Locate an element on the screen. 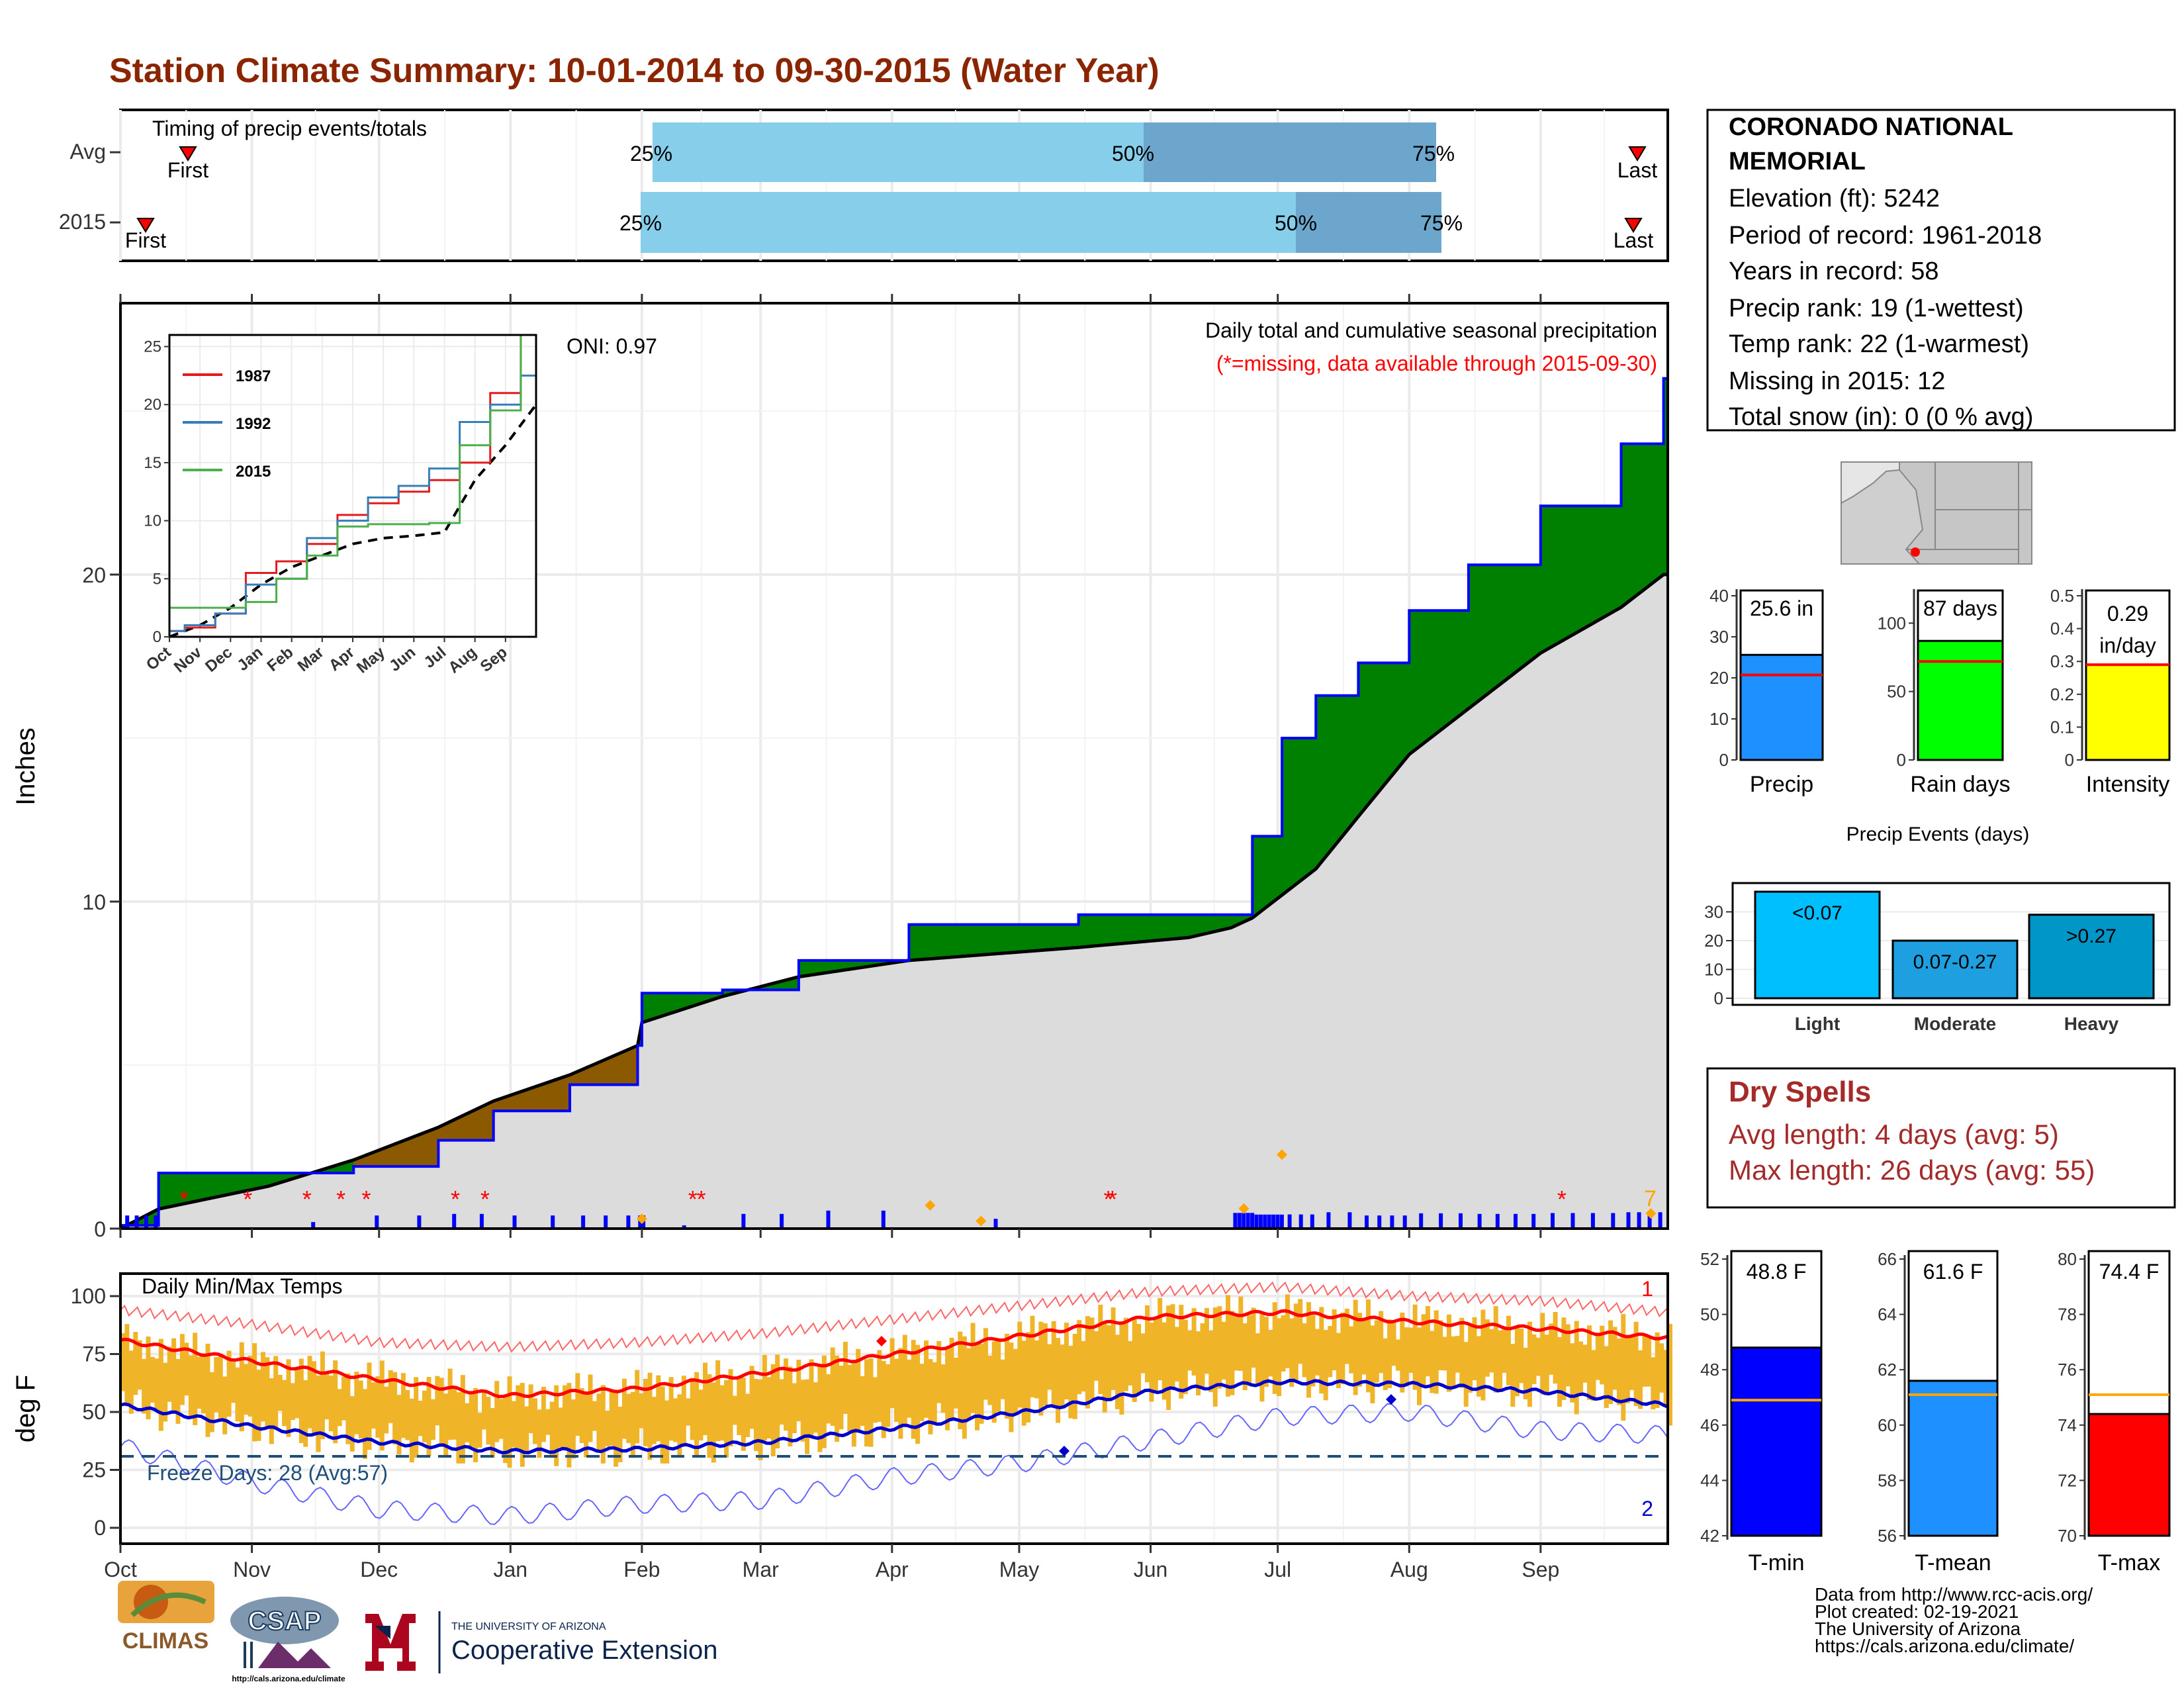 Image resolution: width=2184 pixels, height=1688 pixels. temp-ylabel: deg F is located at coordinates (26, 1408).